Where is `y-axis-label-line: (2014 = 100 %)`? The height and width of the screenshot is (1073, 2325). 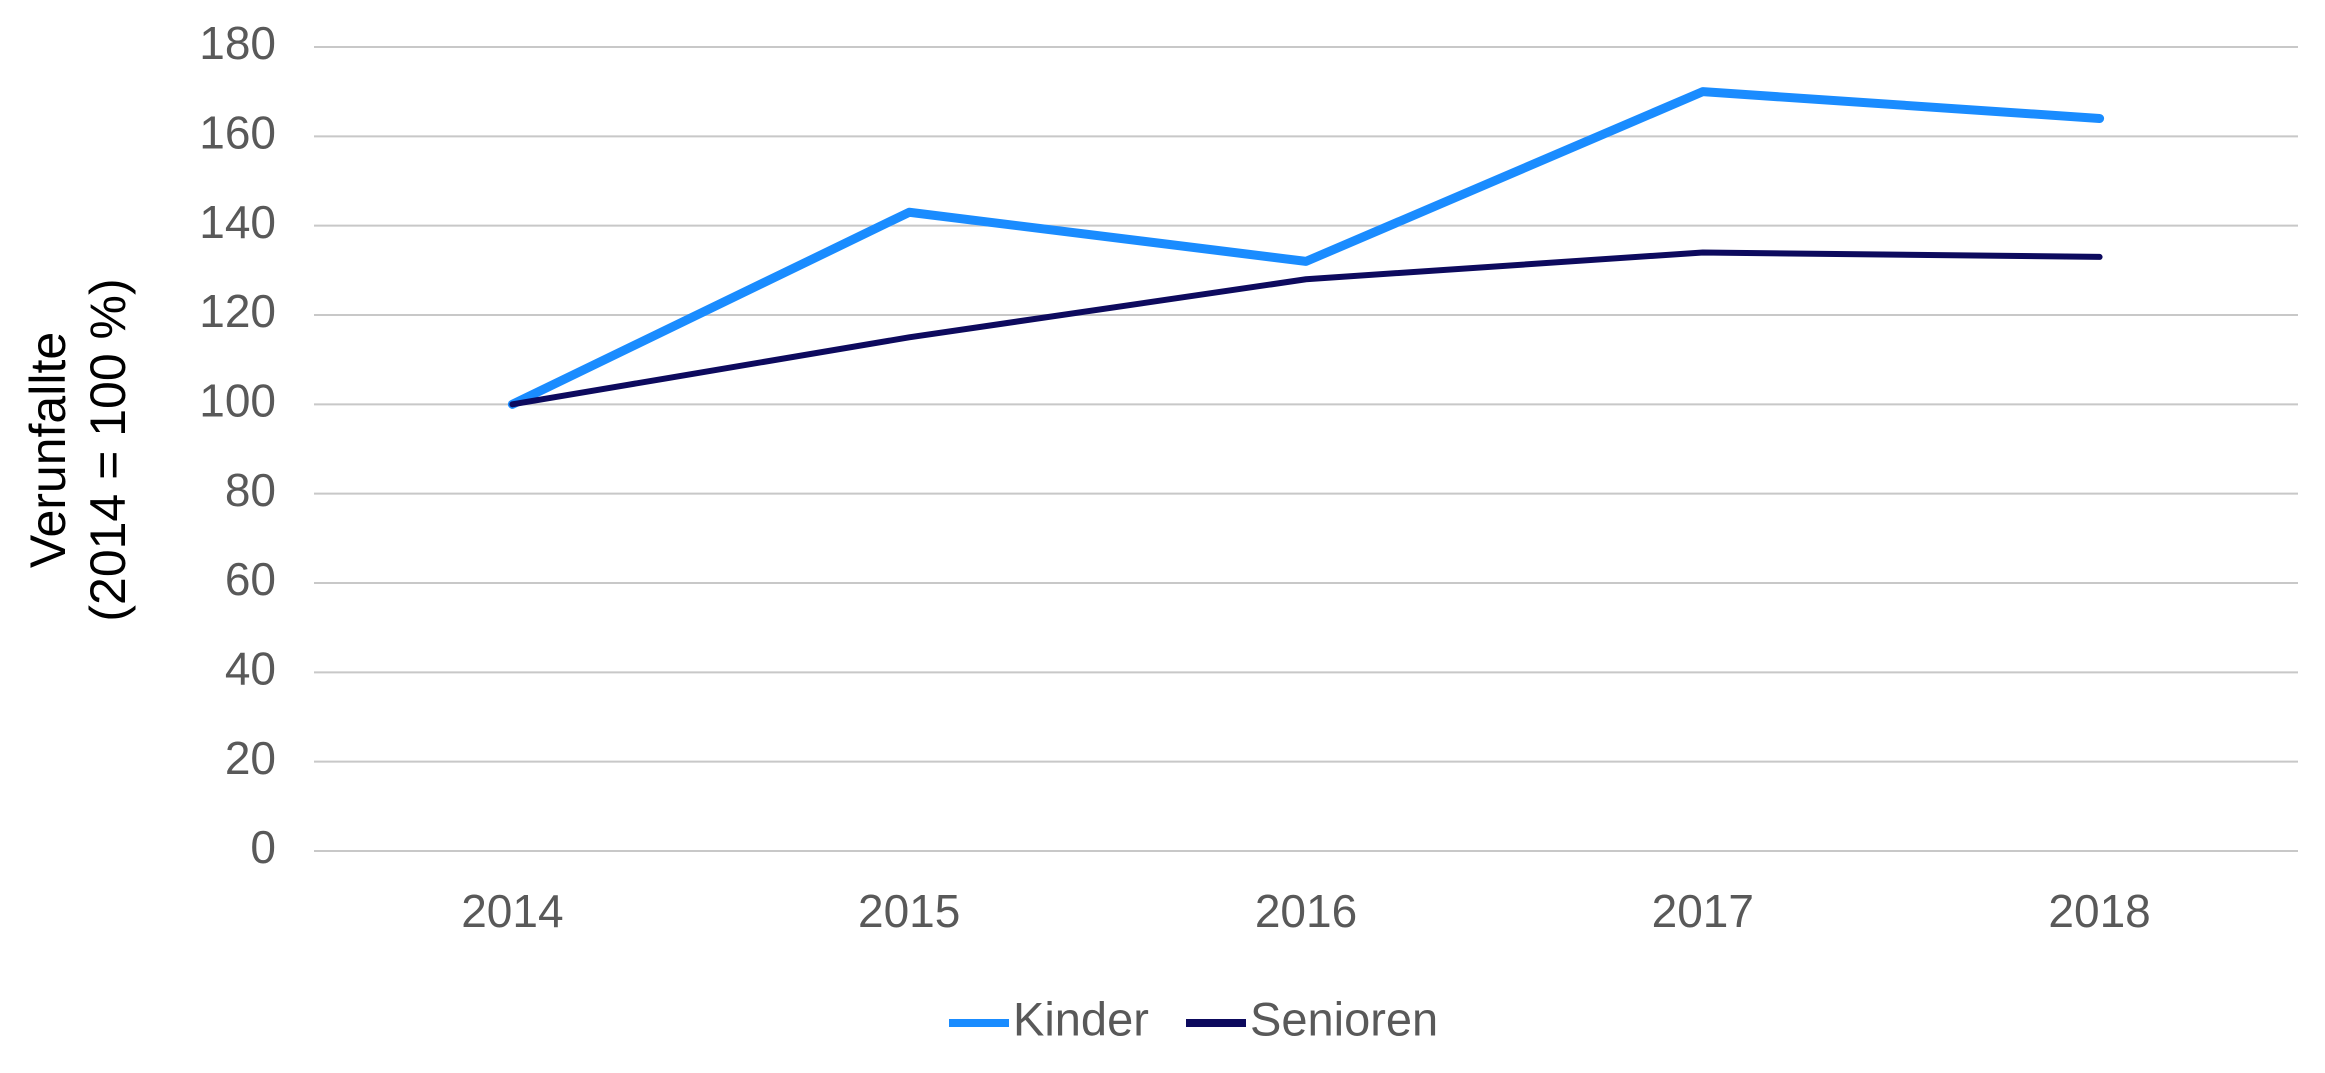 y-axis-label-line: (2014 = 100 %) is located at coordinates (108, 449).